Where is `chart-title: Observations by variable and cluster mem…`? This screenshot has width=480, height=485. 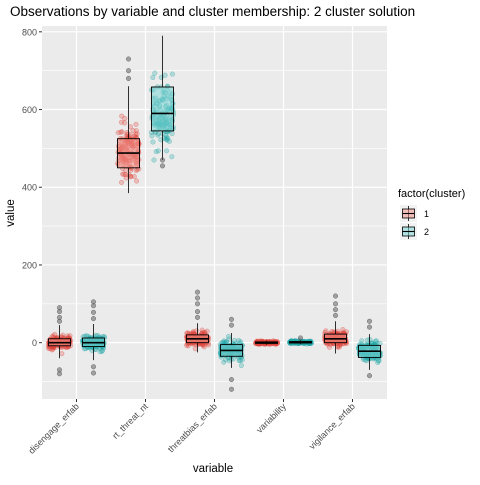
chart-title: Observations by variable and cluster mem… is located at coordinates (212, 11).